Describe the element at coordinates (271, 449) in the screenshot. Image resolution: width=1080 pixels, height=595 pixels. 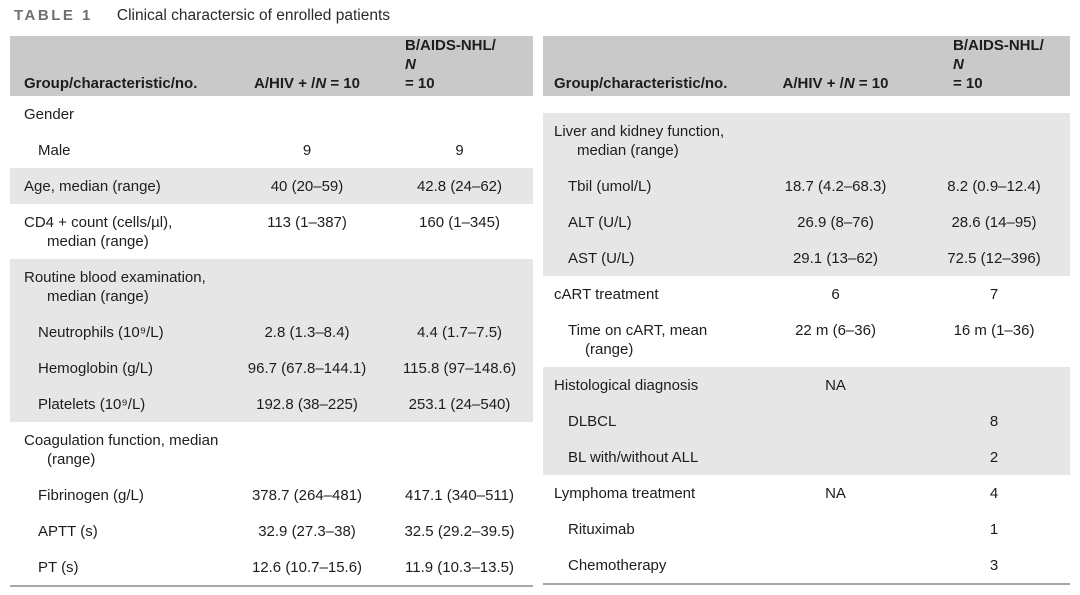
I see `table-row: Coagulation function, median (range)` at that location.